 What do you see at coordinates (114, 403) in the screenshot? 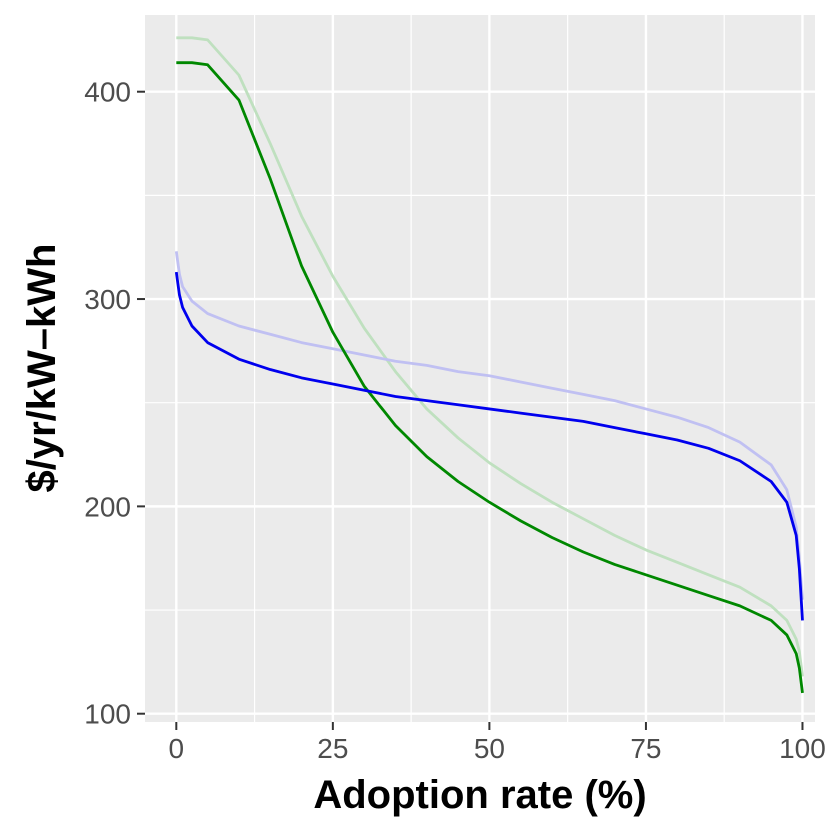
I see `y-axis: 100 200 300 400` at bounding box center [114, 403].